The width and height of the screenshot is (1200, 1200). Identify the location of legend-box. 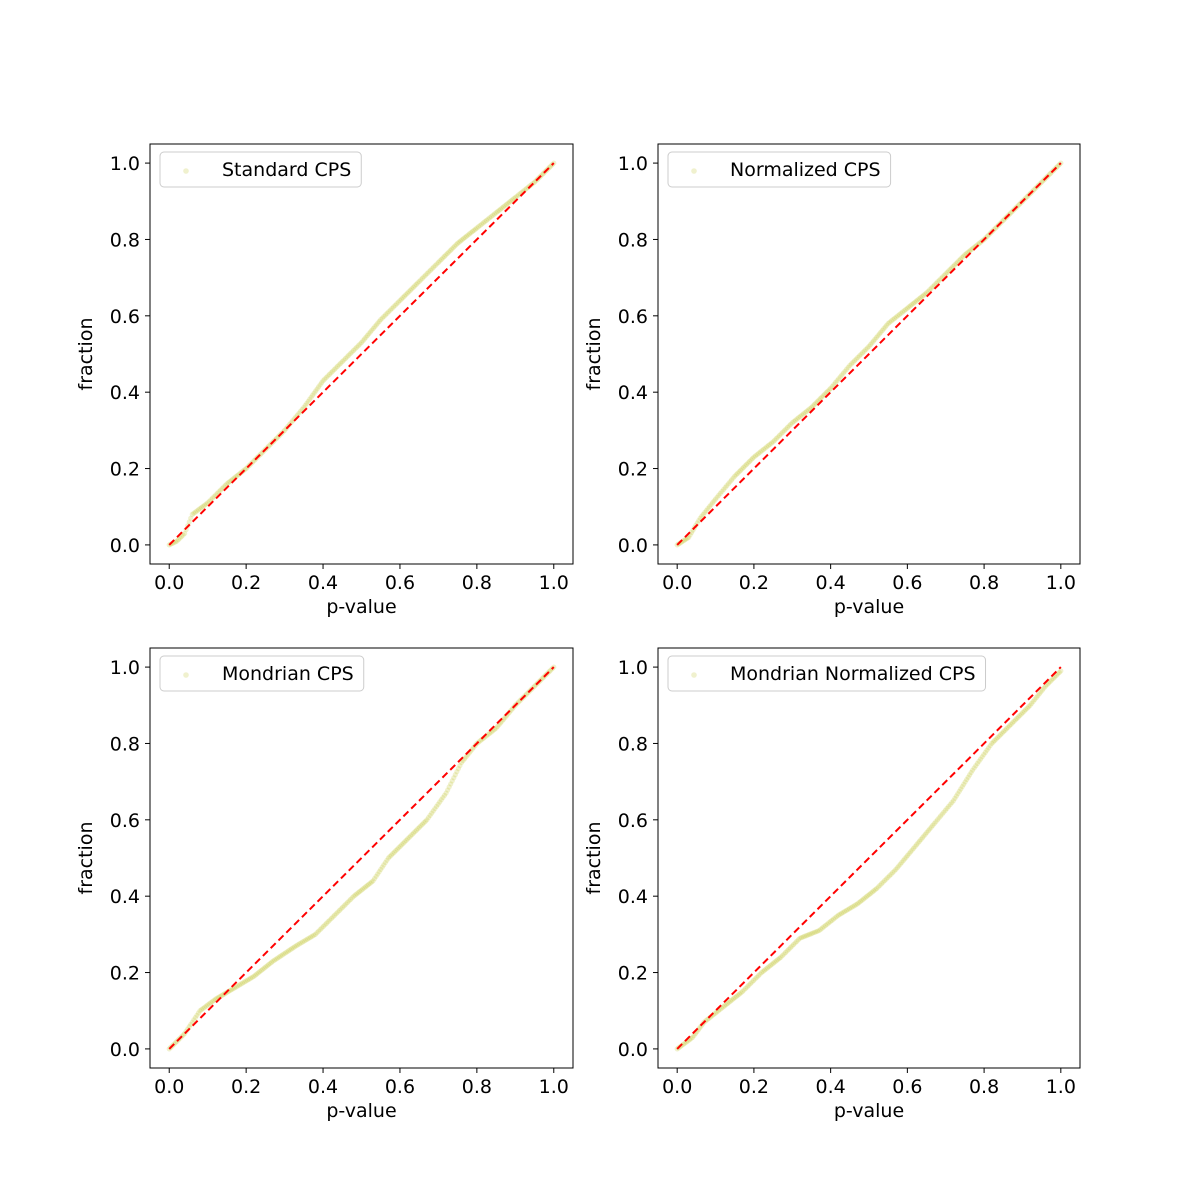
(827, 673).